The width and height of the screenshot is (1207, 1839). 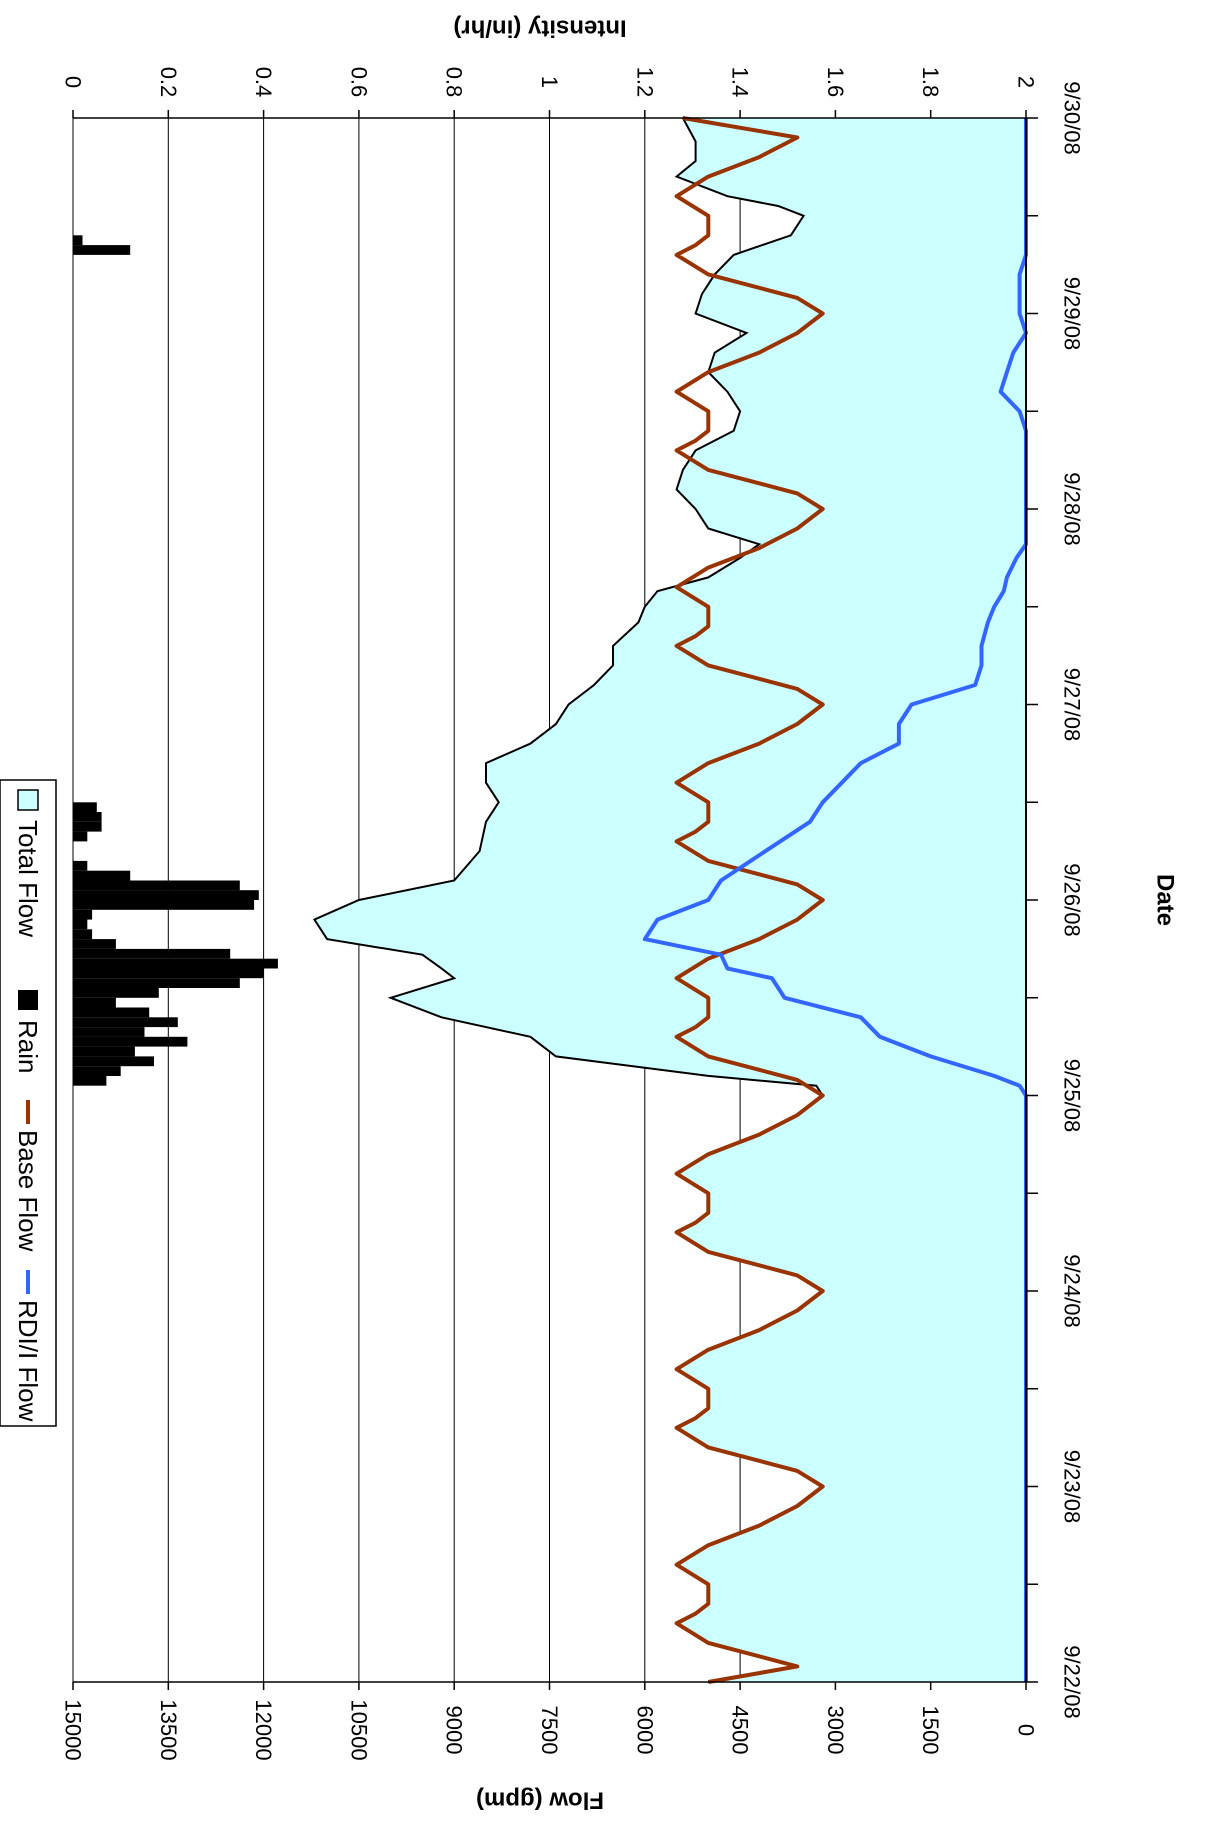 I want to click on flow-tick-label: 13500, so click(x=168, y=1729).